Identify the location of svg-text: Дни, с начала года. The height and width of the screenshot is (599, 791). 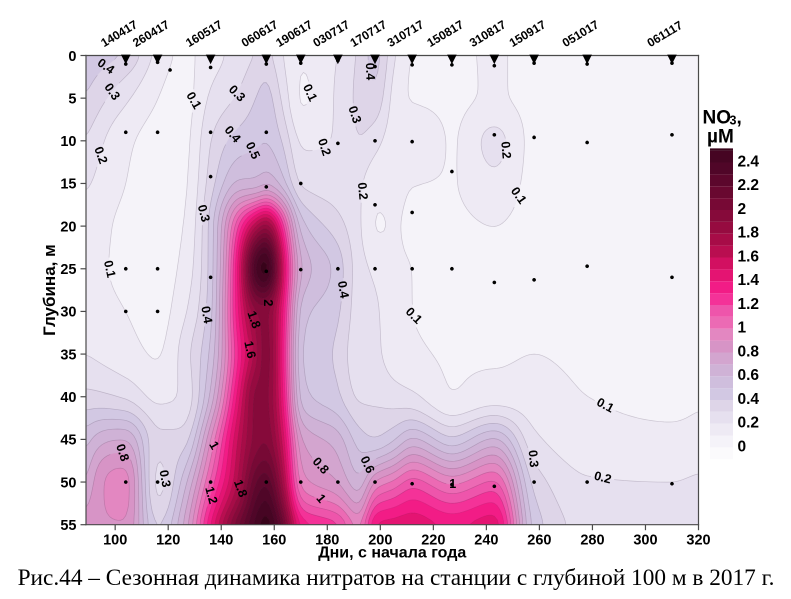
(392, 553).